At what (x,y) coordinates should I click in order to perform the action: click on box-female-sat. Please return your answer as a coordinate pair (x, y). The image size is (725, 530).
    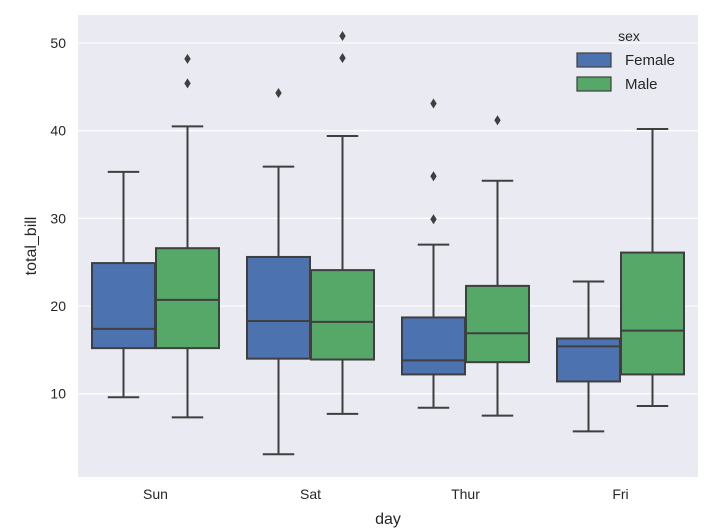
    Looking at the image, I should click on (278, 272).